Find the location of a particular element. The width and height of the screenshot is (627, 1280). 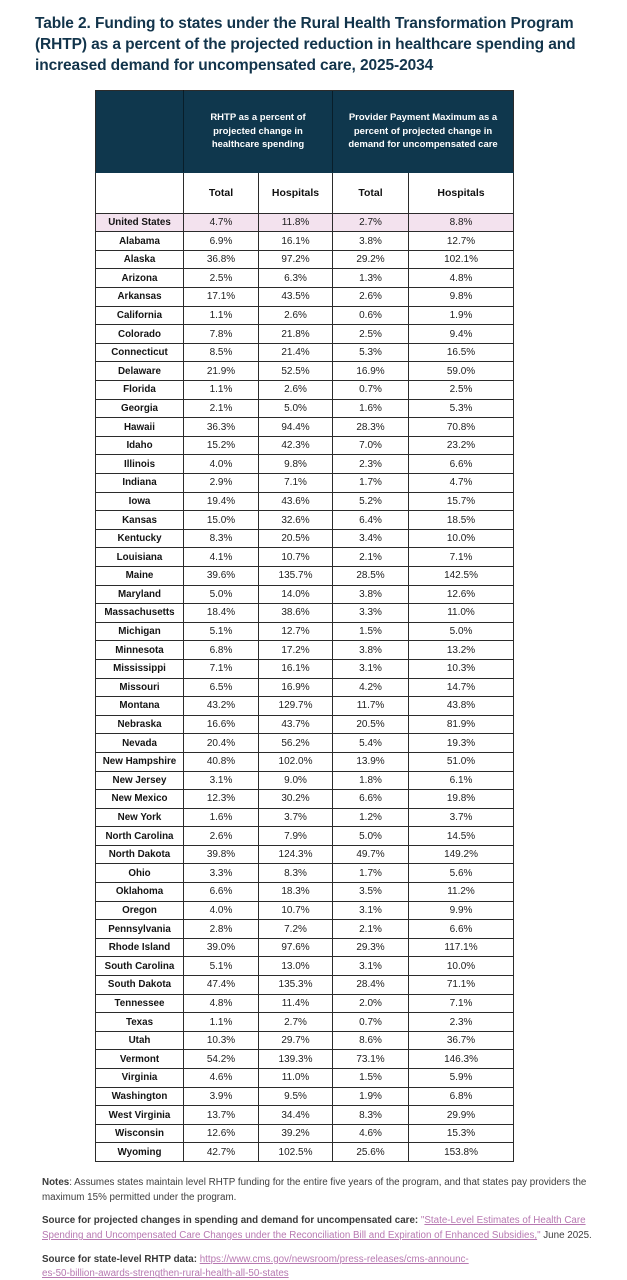

table-row: Washington 3.9% 9.5% 1.9% 6.8% is located at coordinates (305, 1096).